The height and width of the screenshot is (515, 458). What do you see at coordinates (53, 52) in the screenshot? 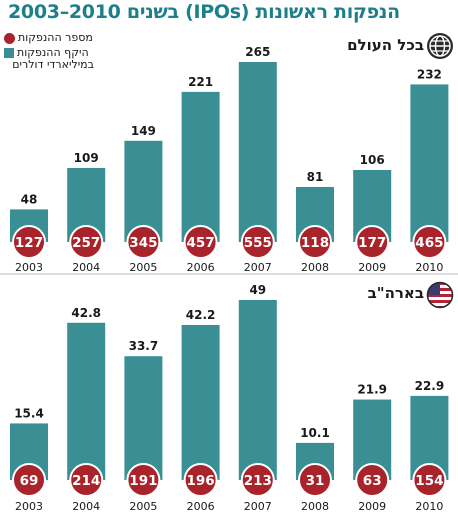
I see `legend-volume-label: היקף ההנפקות` at bounding box center [53, 52].